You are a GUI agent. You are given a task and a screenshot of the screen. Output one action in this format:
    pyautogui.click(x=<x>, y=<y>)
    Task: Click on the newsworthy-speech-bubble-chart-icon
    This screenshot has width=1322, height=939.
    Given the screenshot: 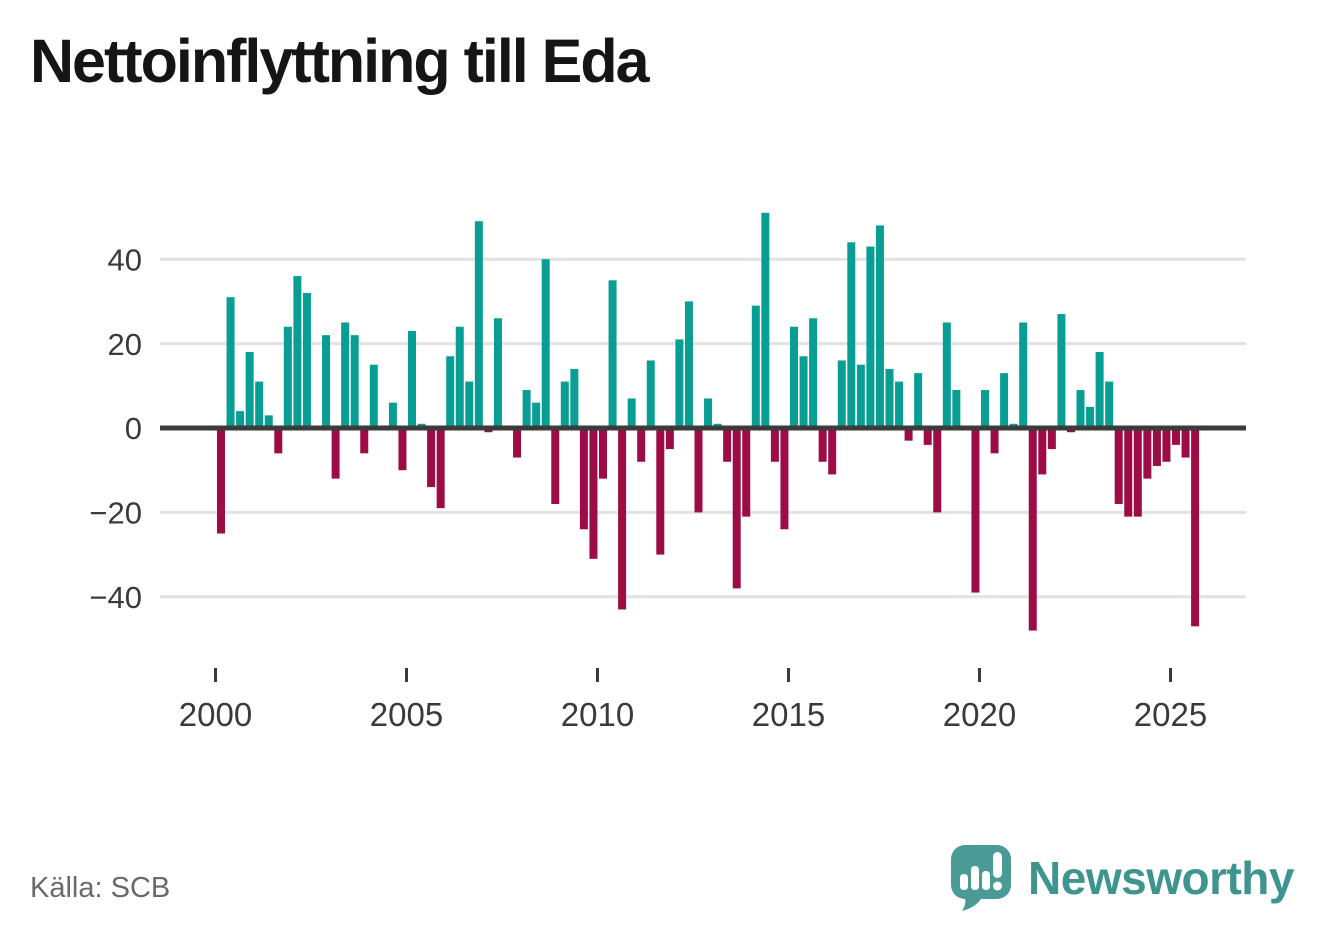 What is the action you would take?
    pyautogui.click(x=981, y=878)
    